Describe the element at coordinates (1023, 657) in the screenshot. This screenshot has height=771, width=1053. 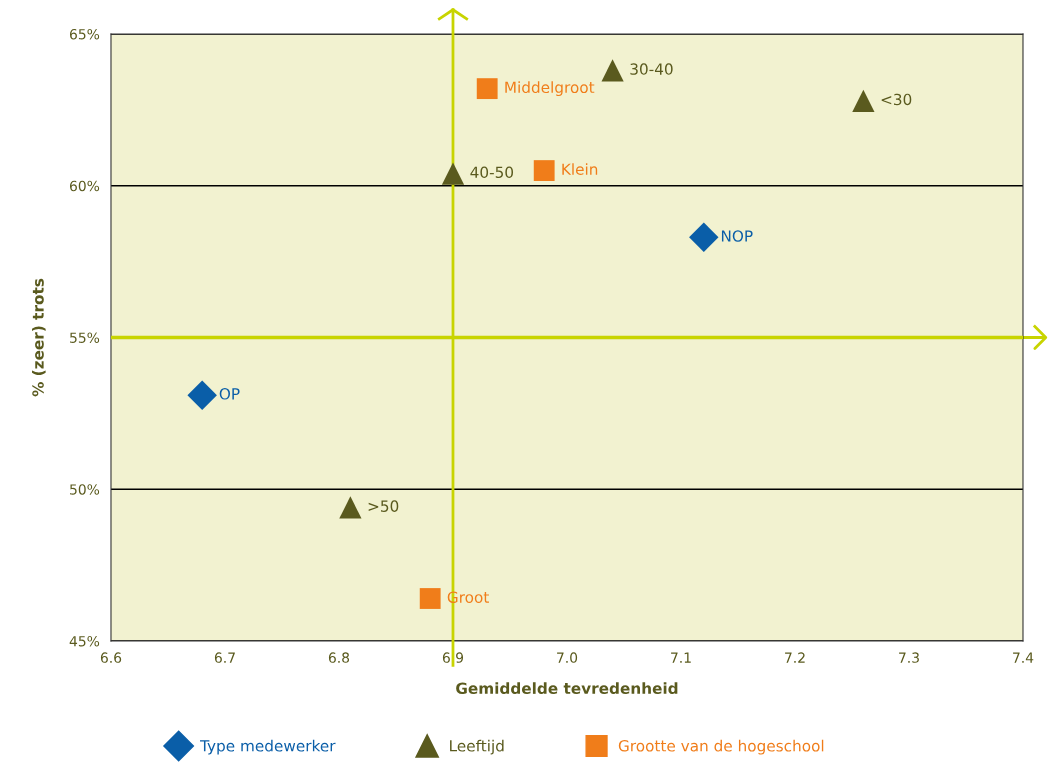
I see `x-tick-label: 7.4` at that location.